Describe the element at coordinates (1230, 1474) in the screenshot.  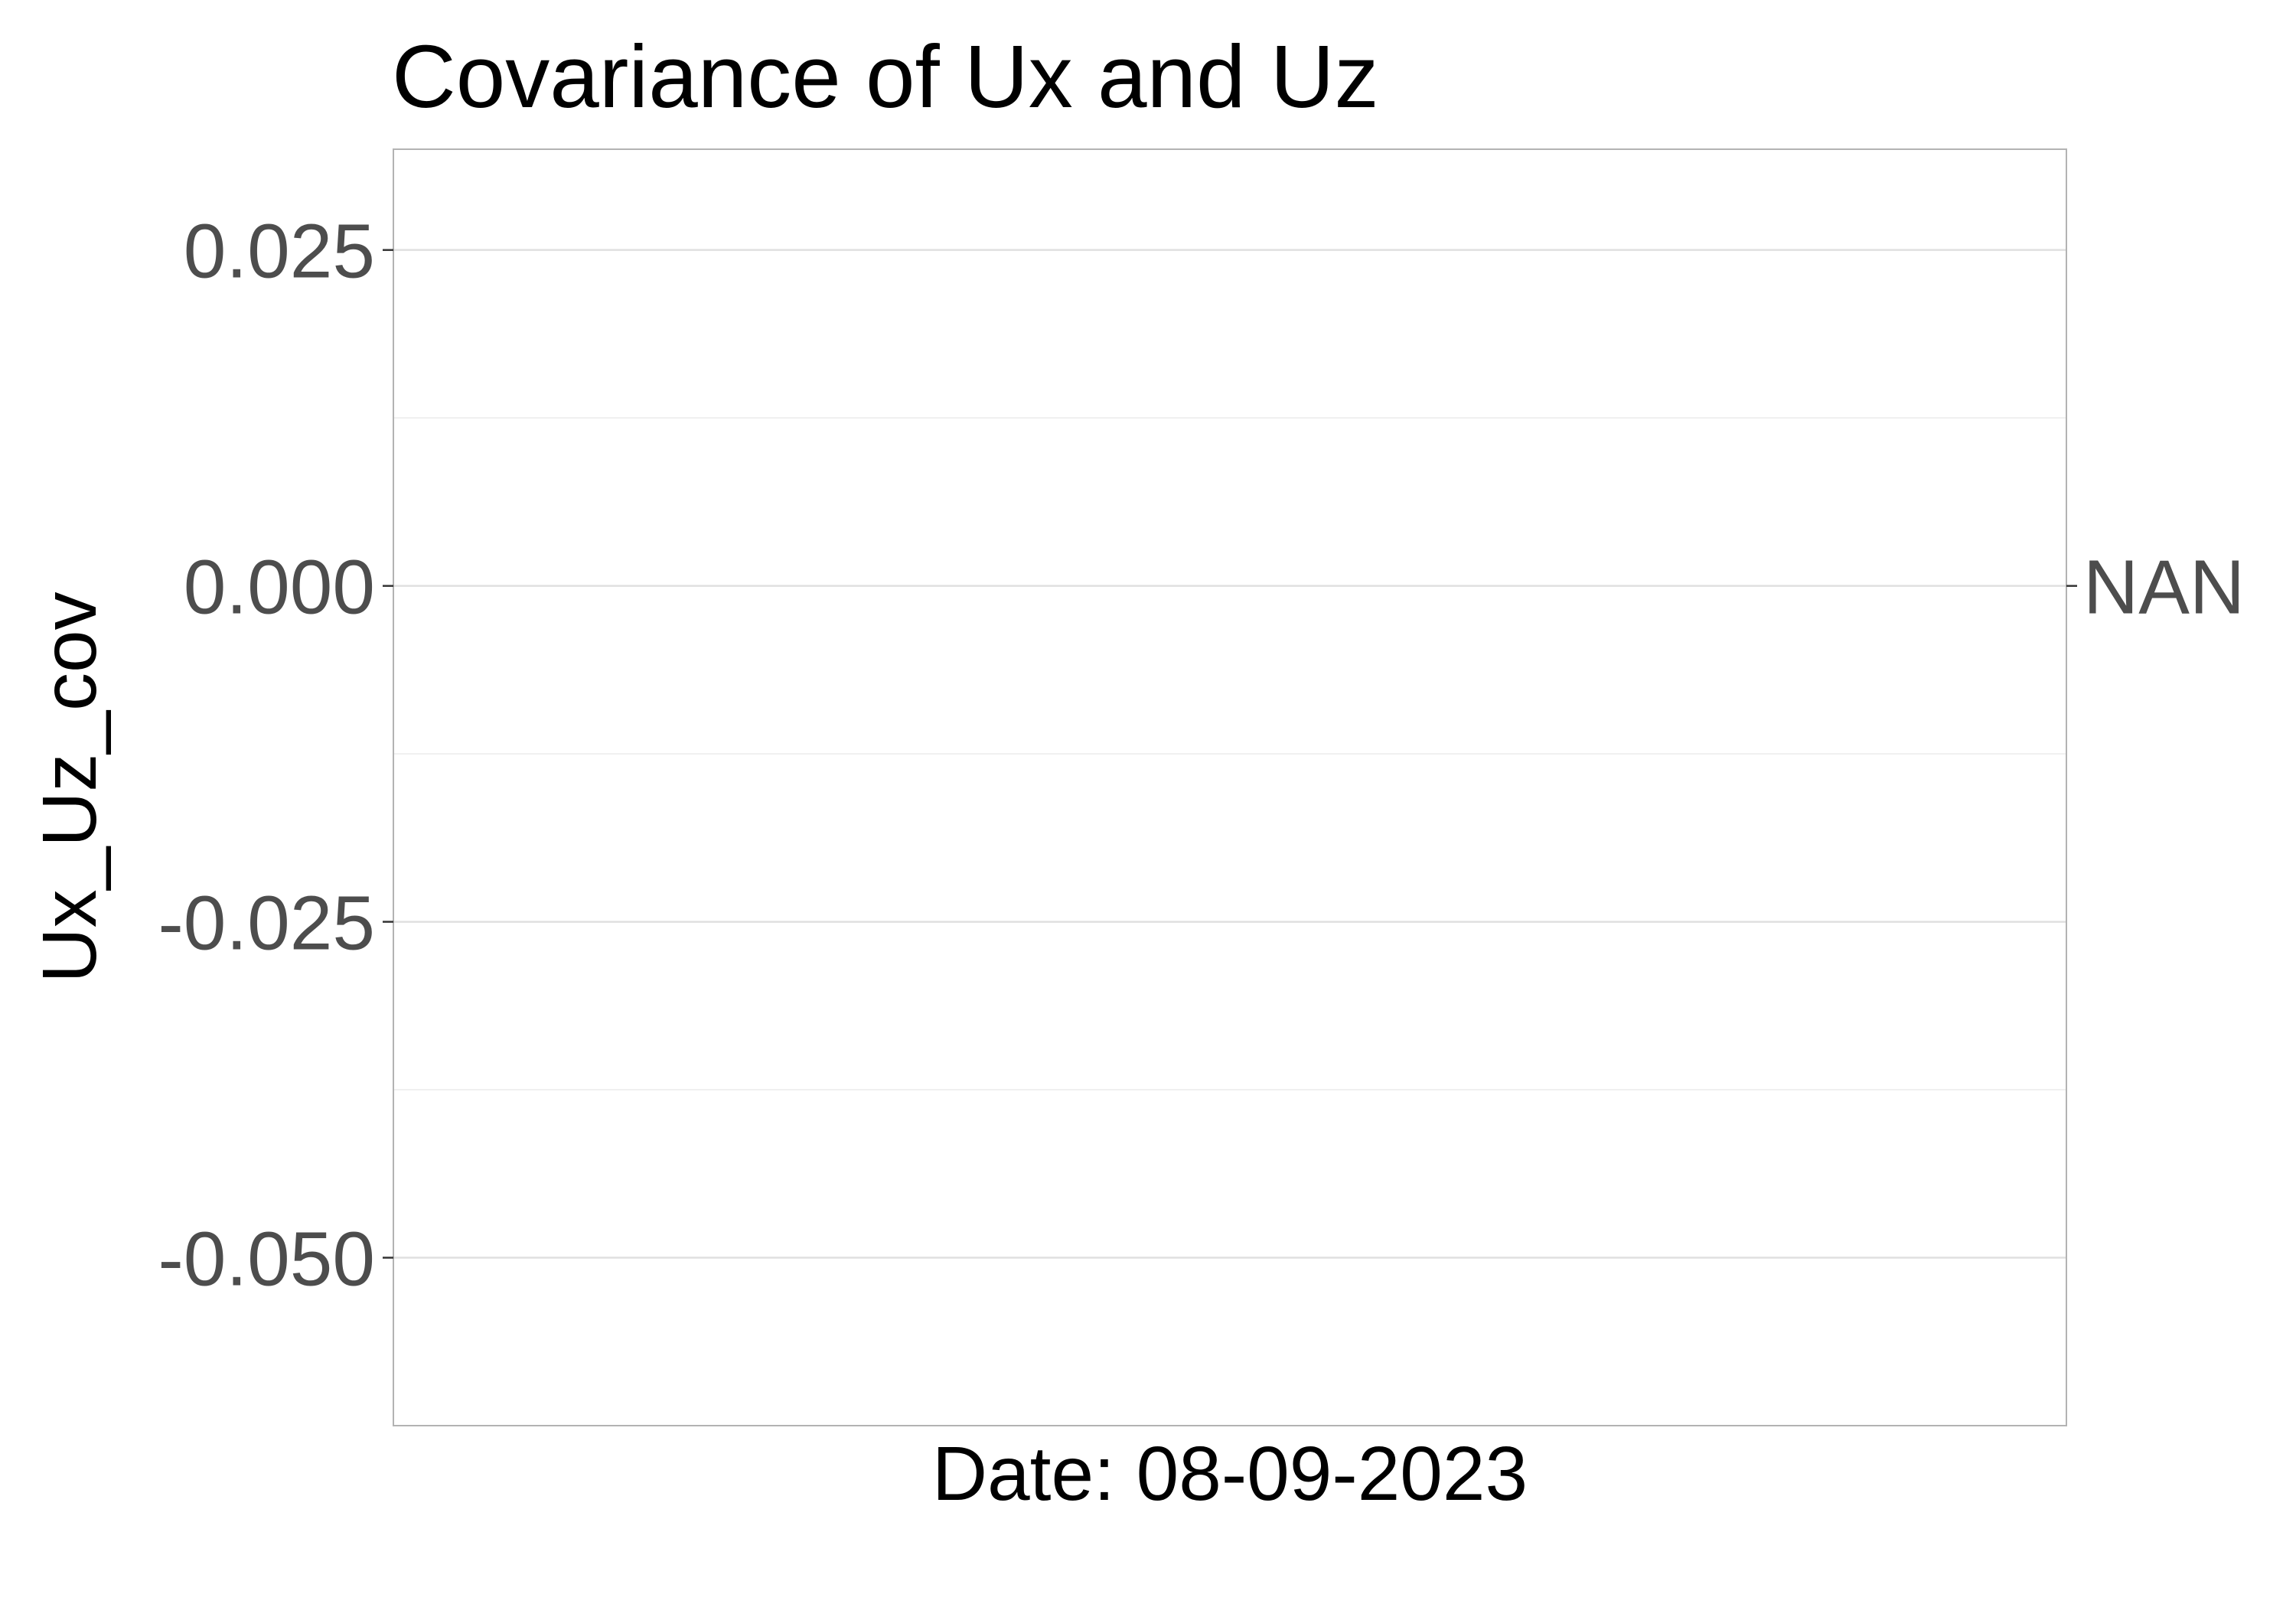
I see `x-axis-title: Date: 08-09-2023` at that location.